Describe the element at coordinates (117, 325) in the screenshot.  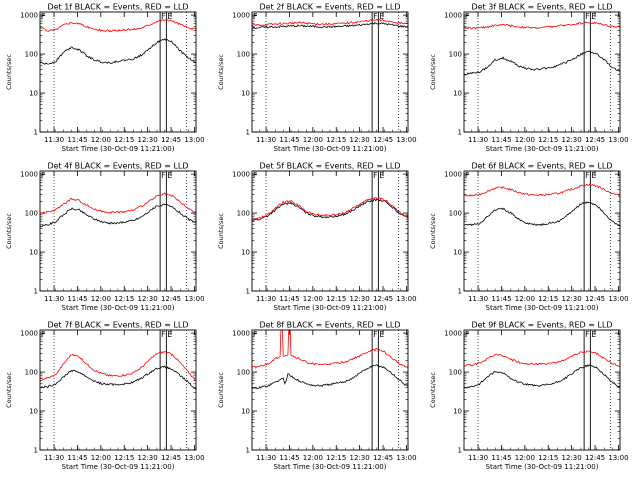
I see `panel-title: Det 7f BLACK = Events, RED = LLD` at that location.